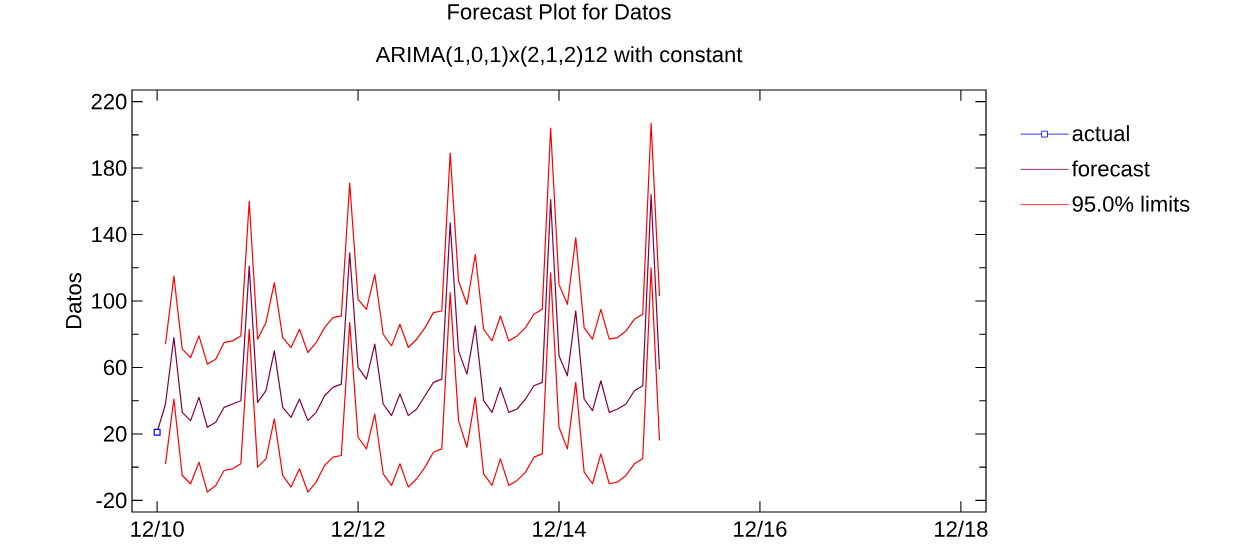  I want to click on y-axis-title: Datos, so click(74, 300).